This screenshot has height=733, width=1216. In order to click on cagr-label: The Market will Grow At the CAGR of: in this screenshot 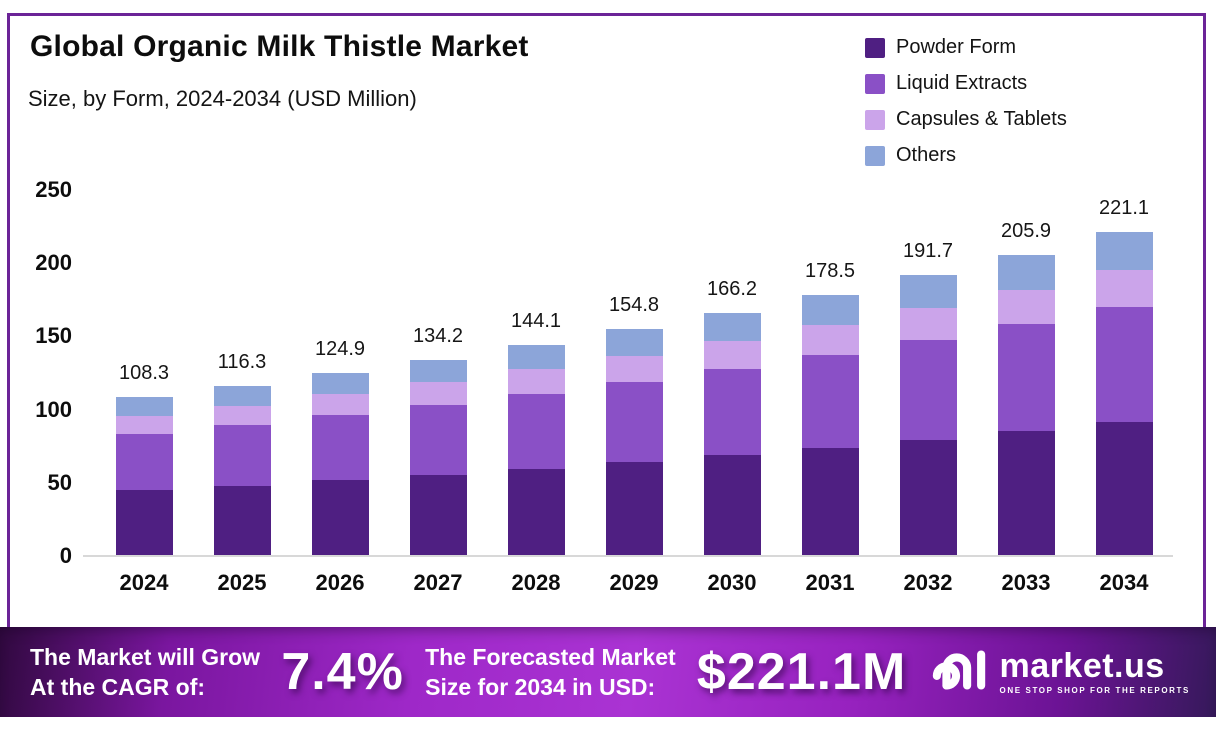, I will do `click(145, 672)`.